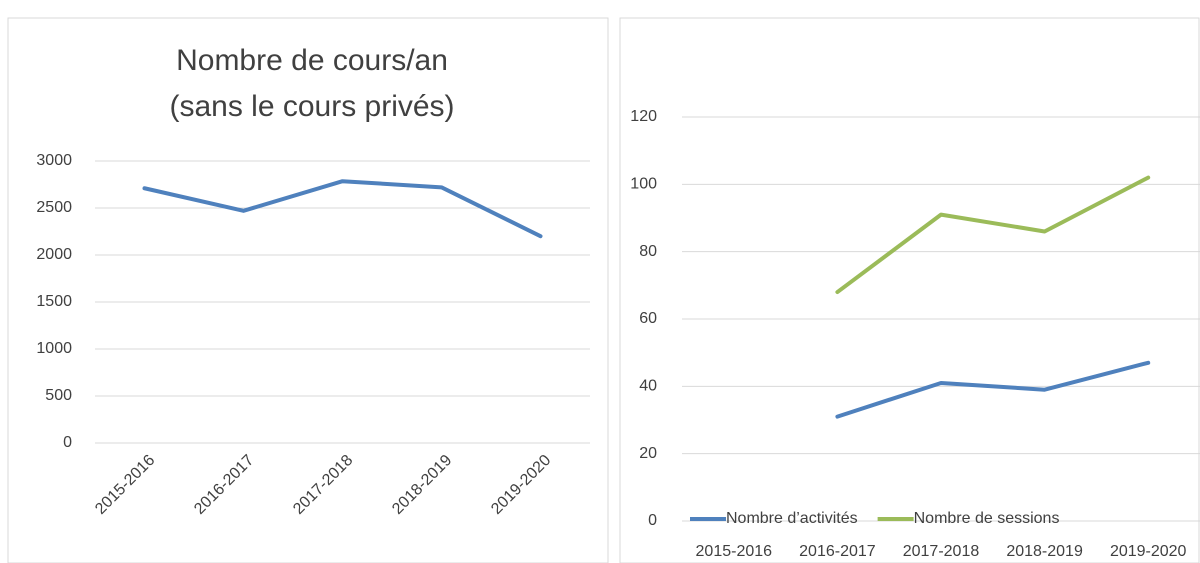 This screenshot has height=563, width=1200. Describe the element at coordinates (792, 518) in the screenshot. I see `legend-label: Nombre d’activités` at that location.